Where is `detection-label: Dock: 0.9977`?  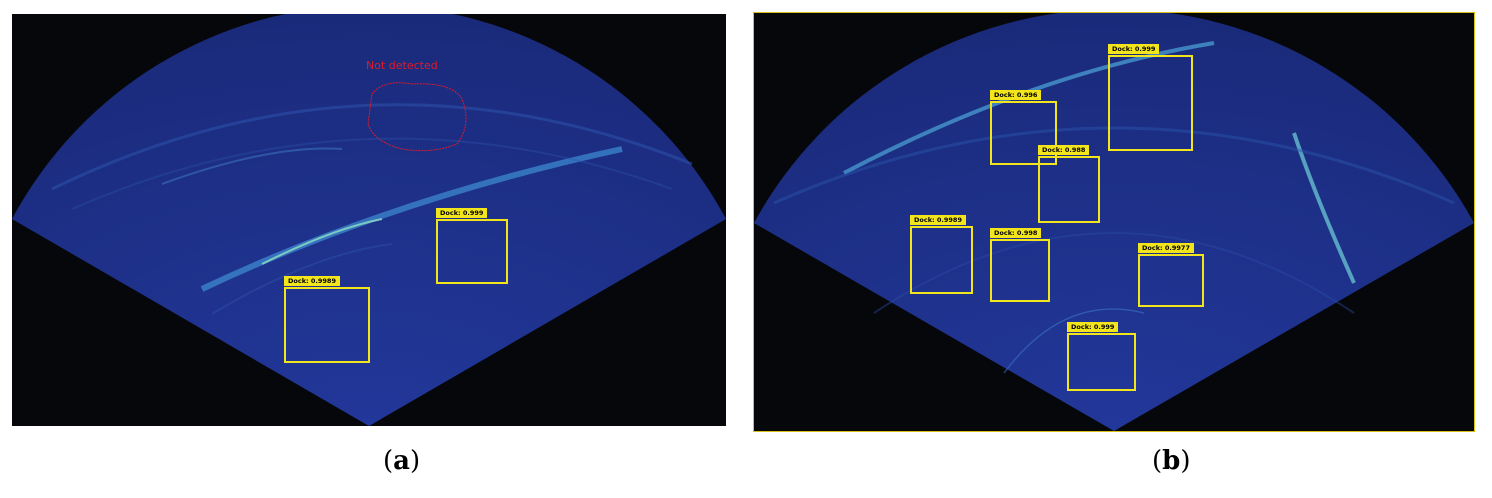
detection-label: Dock: 0.9977 is located at coordinates (1166, 248).